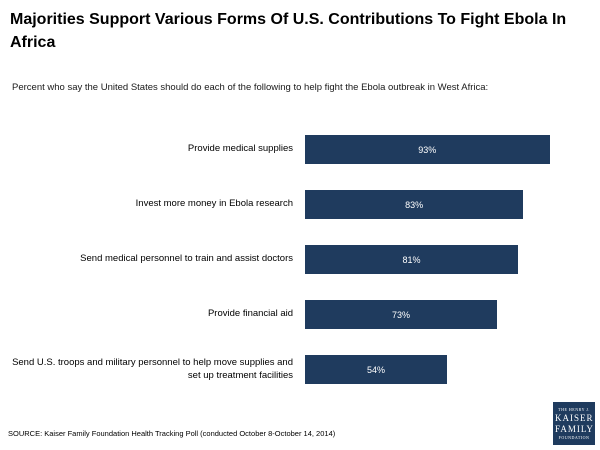 This screenshot has width=600, height=450. What do you see at coordinates (240, 149) in the screenshot?
I see `category-label: Provide medical supplies` at bounding box center [240, 149].